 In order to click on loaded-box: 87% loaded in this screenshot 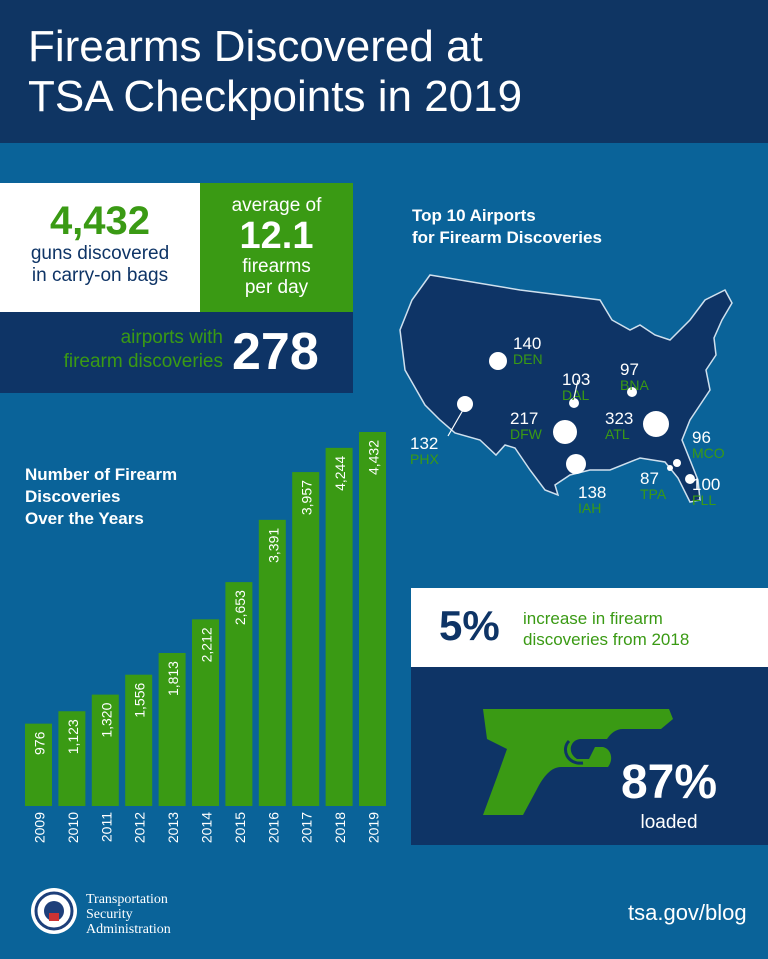, I will do `click(589, 756)`.